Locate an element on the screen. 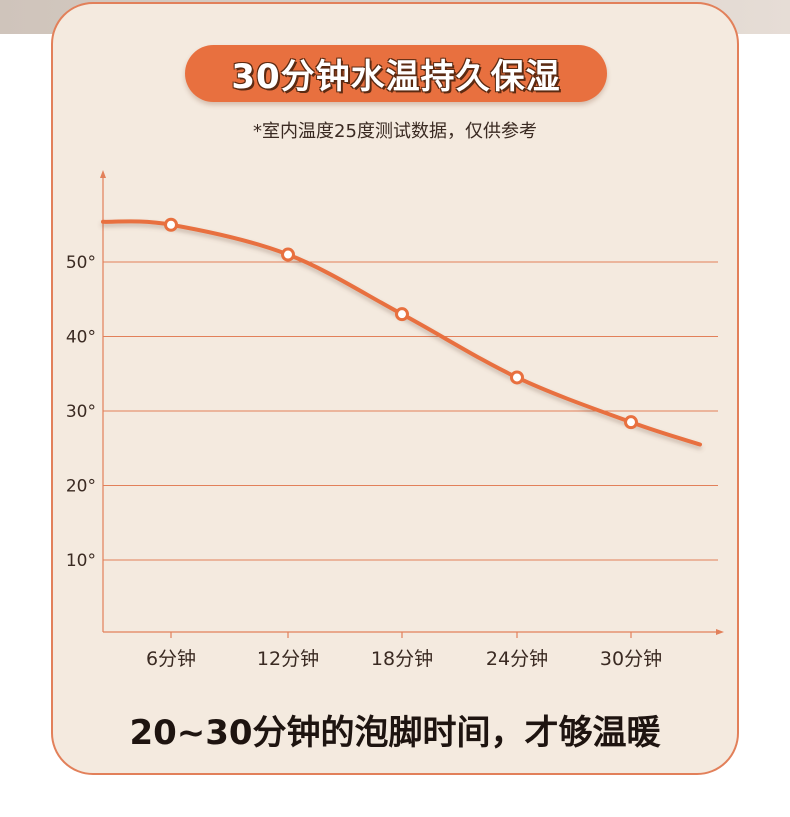  x-tick-label: 24分钟 is located at coordinates (517, 659).